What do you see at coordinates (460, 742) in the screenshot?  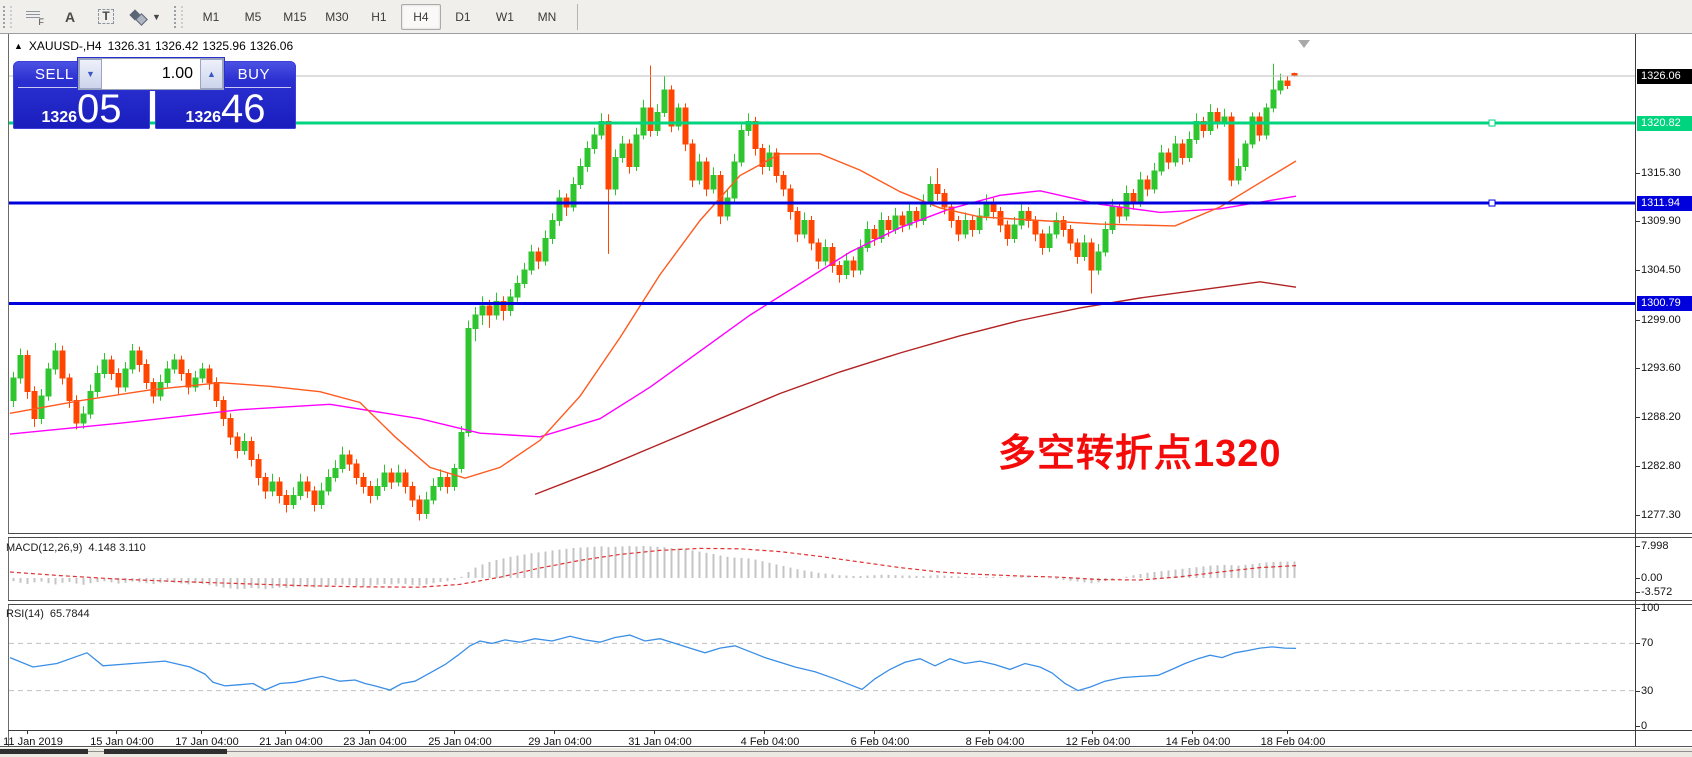 I see `time-axis-label: 25 Jan 04:00` at bounding box center [460, 742].